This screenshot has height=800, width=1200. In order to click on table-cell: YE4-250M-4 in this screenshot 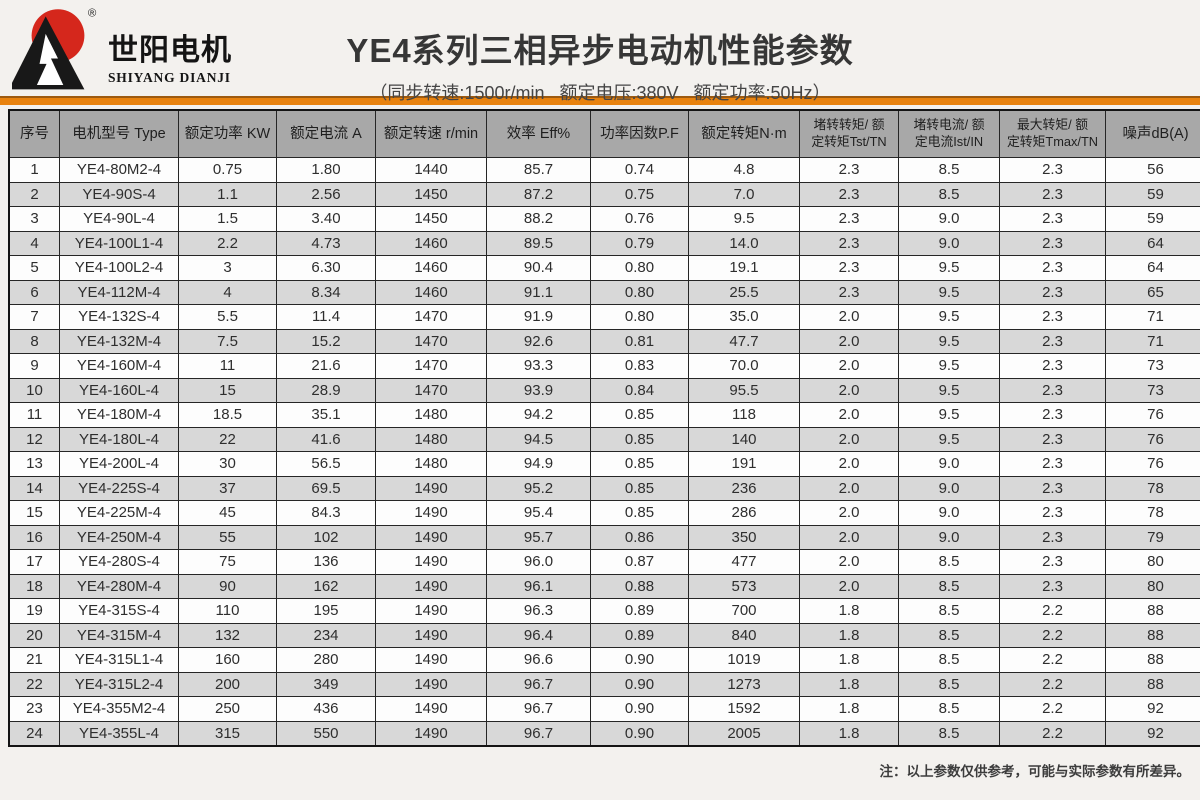, I will do `click(119, 537)`.